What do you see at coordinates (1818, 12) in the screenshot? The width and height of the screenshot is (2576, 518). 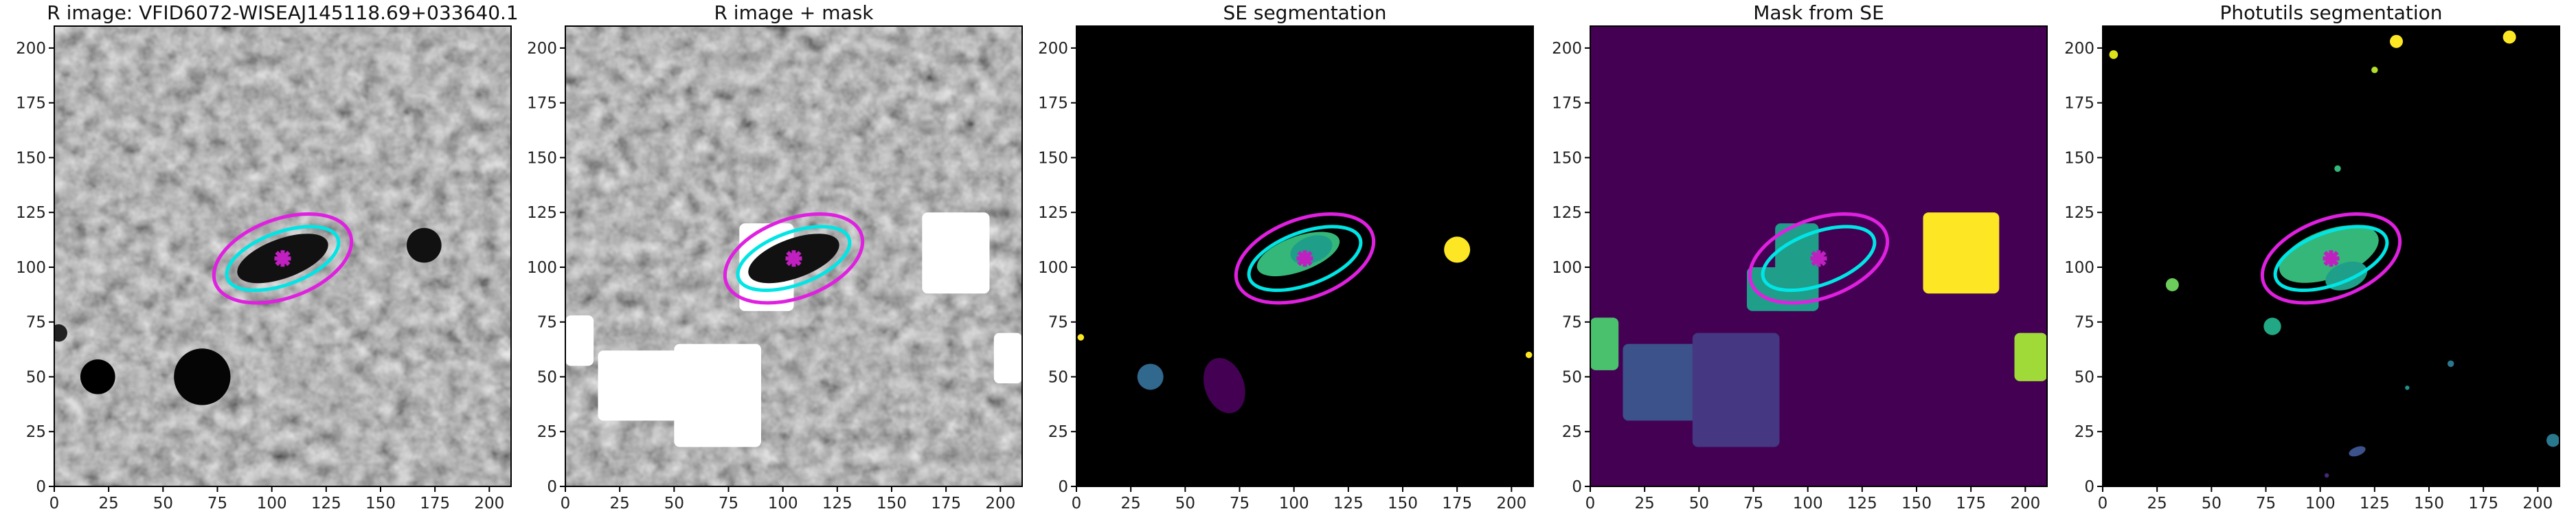 I see `panel-title: Mask from SE` at bounding box center [1818, 12].